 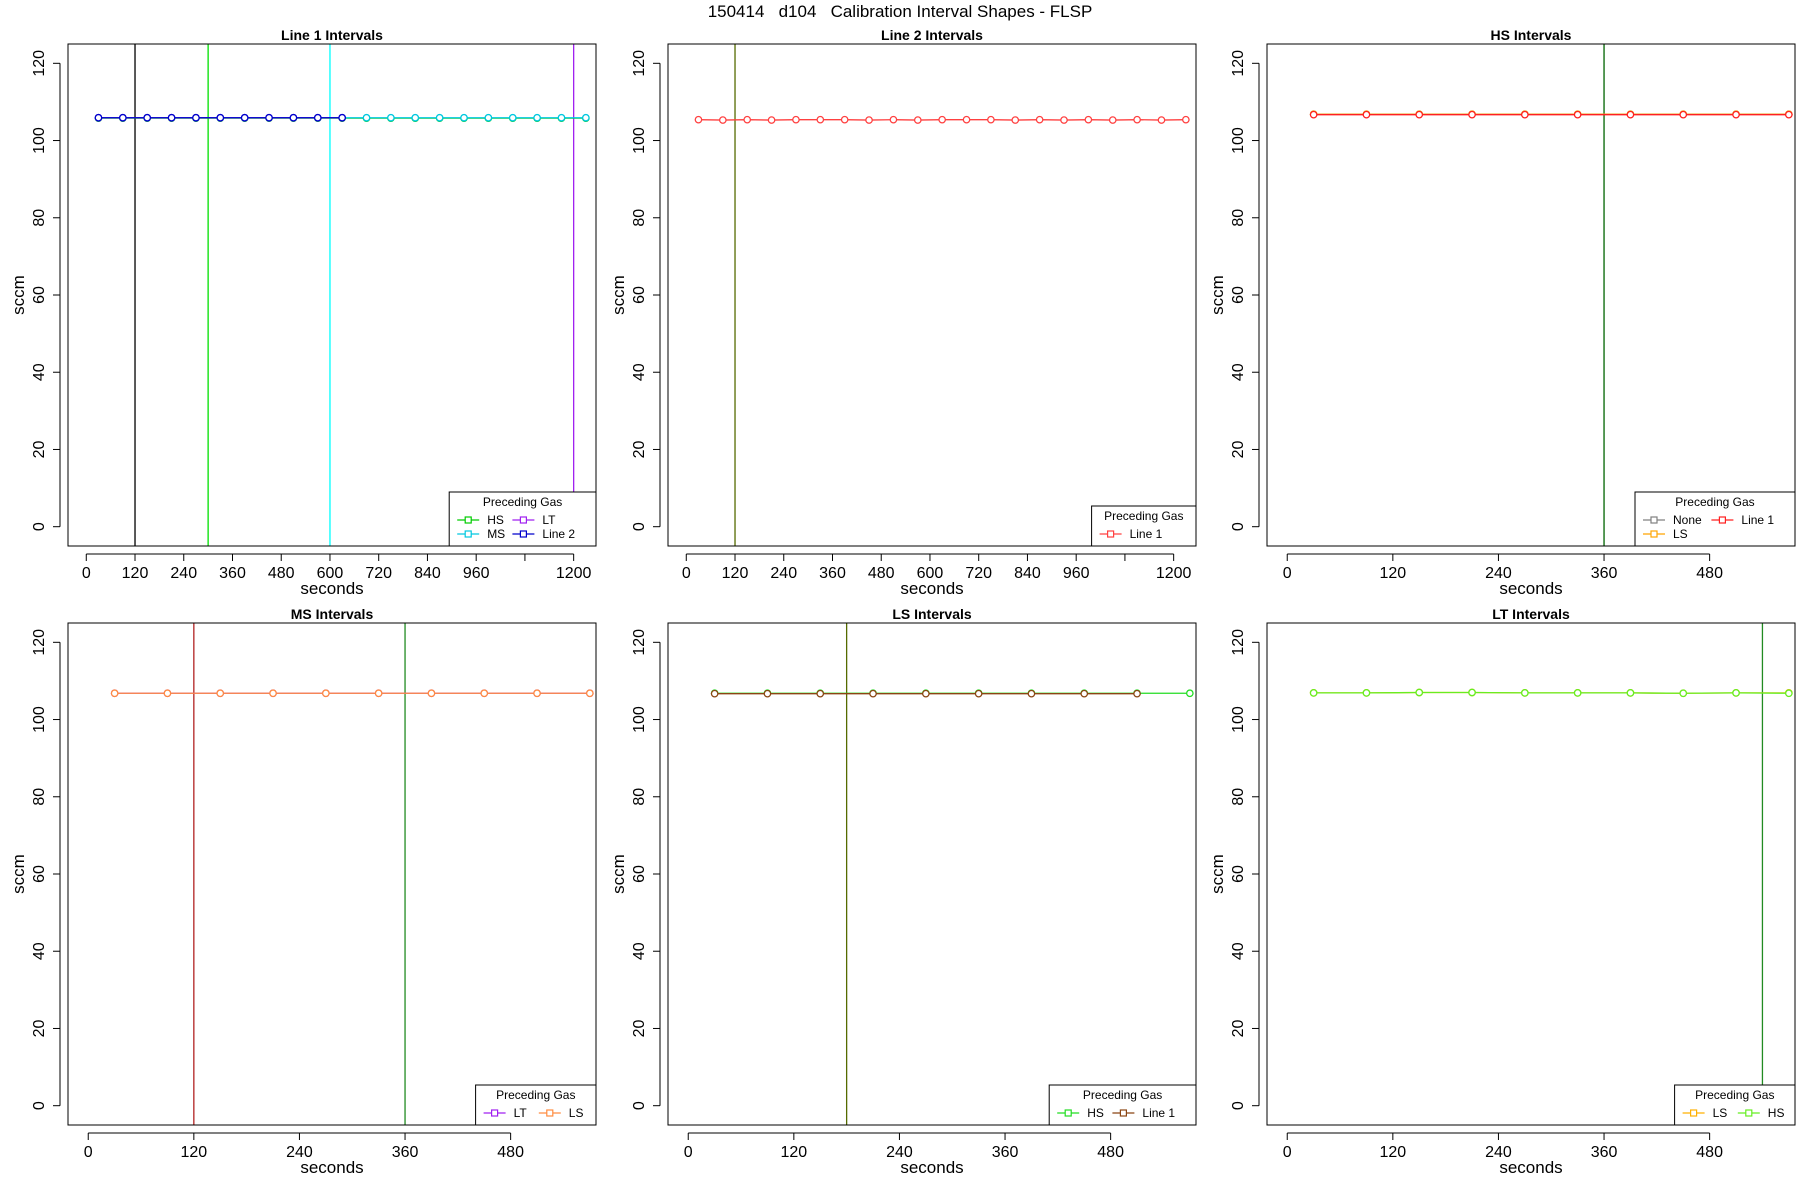 I want to click on legend: Preceding GasLS HS, so click(x=1735, y=1105).